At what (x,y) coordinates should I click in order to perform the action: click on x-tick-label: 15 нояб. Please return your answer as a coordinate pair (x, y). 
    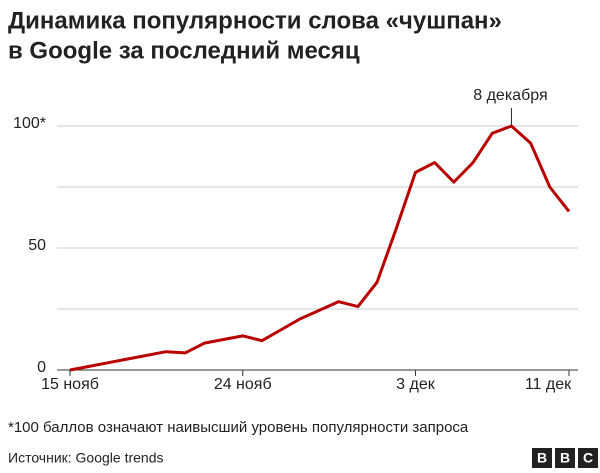
    Looking at the image, I should click on (70, 384).